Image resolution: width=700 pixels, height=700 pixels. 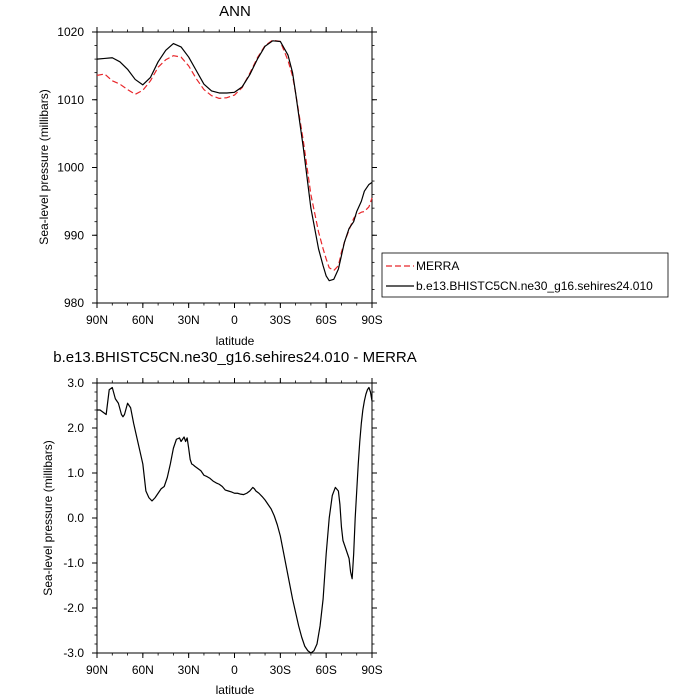 What do you see at coordinates (235, 341) in the screenshot?
I see `top-x-axis-label: latitude` at bounding box center [235, 341].